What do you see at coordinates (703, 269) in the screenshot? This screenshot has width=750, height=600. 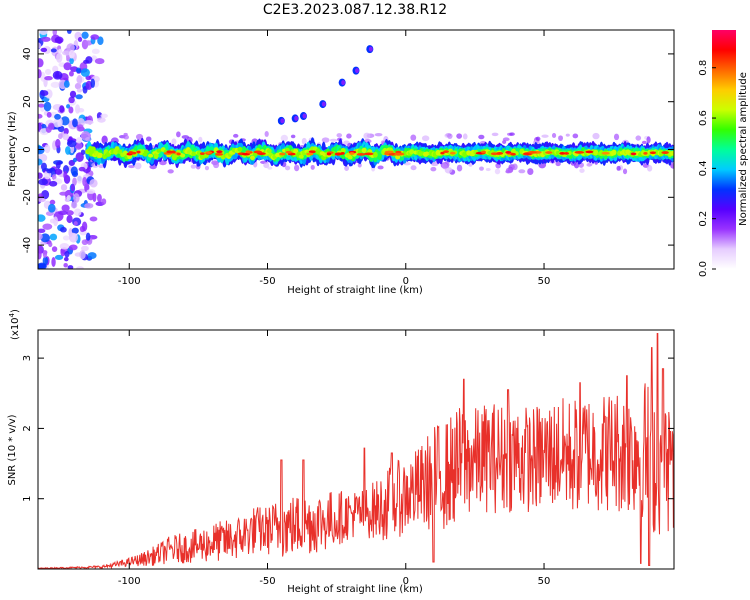 I see `colorbar-tick-label: 0.0` at bounding box center [703, 269].